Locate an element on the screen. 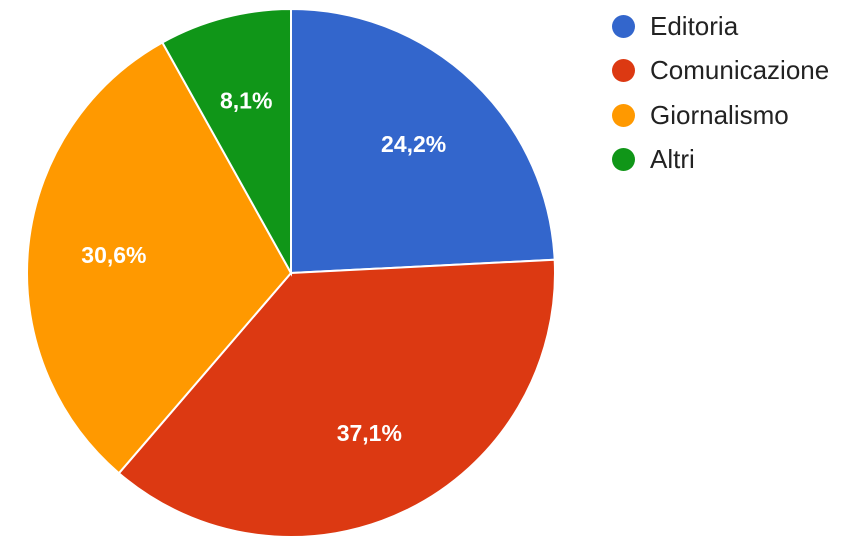 This screenshot has width=864, height=541. legend-label: Comunicazione is located at coordinates (740, 70).